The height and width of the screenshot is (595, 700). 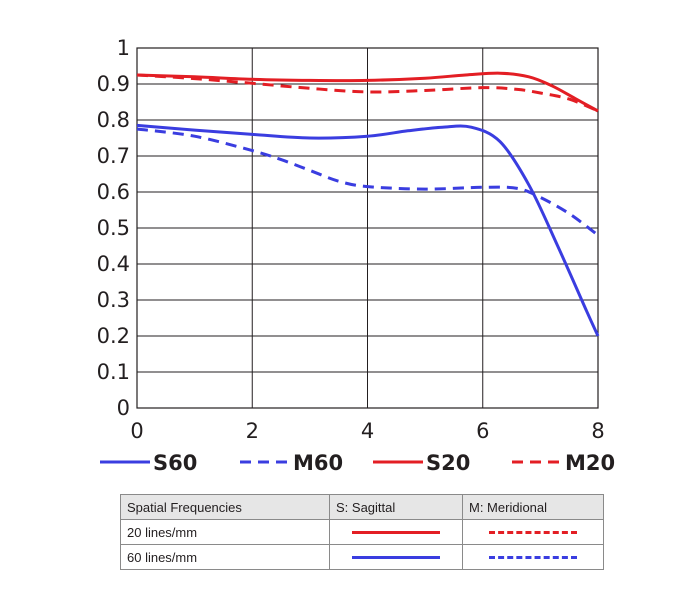 I want to click on series-line-m20, so click(x=367, y=93).